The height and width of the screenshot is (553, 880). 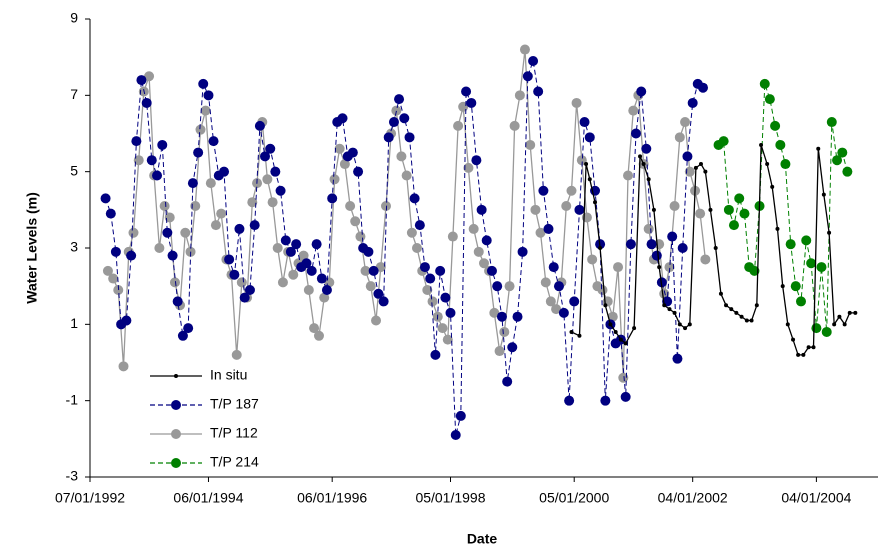 What do you see at coordinates (74, 94) in the screenshot?
I see `y-tick-label: 7` at bounding box center [74, 94].